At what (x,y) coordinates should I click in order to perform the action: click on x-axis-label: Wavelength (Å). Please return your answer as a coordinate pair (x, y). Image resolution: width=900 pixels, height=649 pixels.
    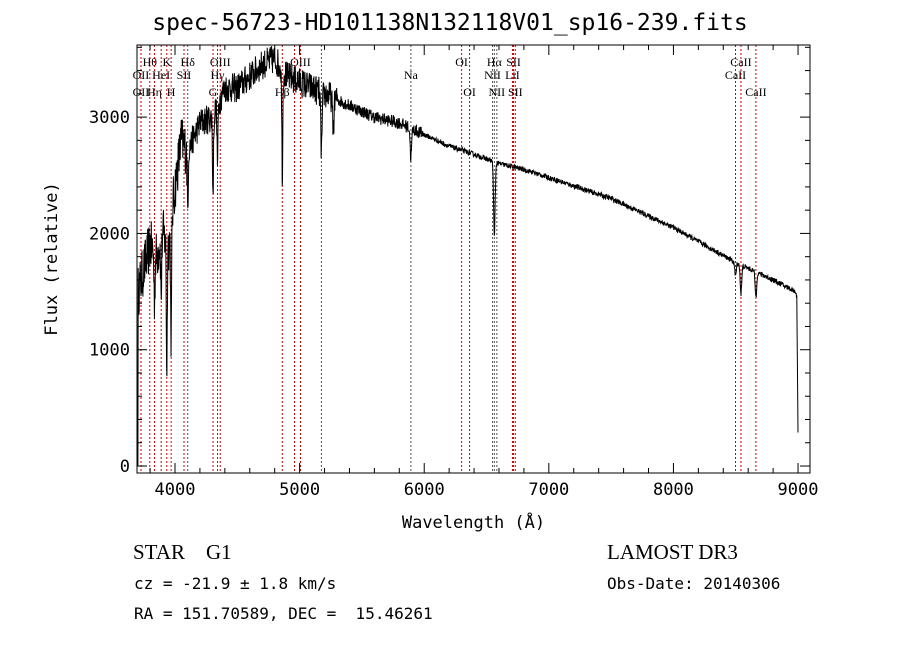
    Looking at the image, I should click on (473, 522).